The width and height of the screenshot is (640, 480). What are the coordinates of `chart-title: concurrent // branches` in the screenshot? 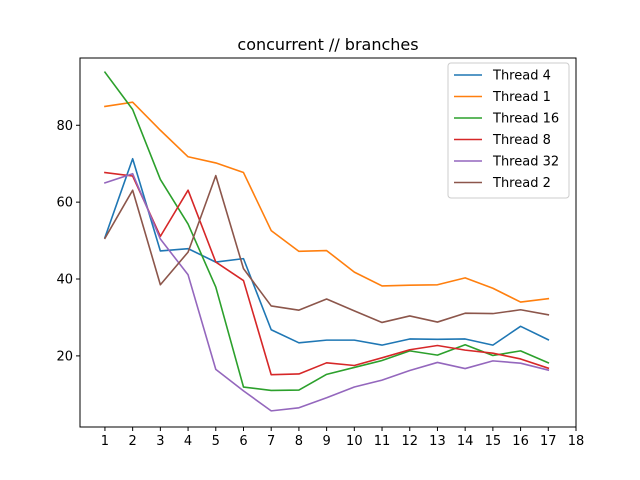 It's located at (327, 44).